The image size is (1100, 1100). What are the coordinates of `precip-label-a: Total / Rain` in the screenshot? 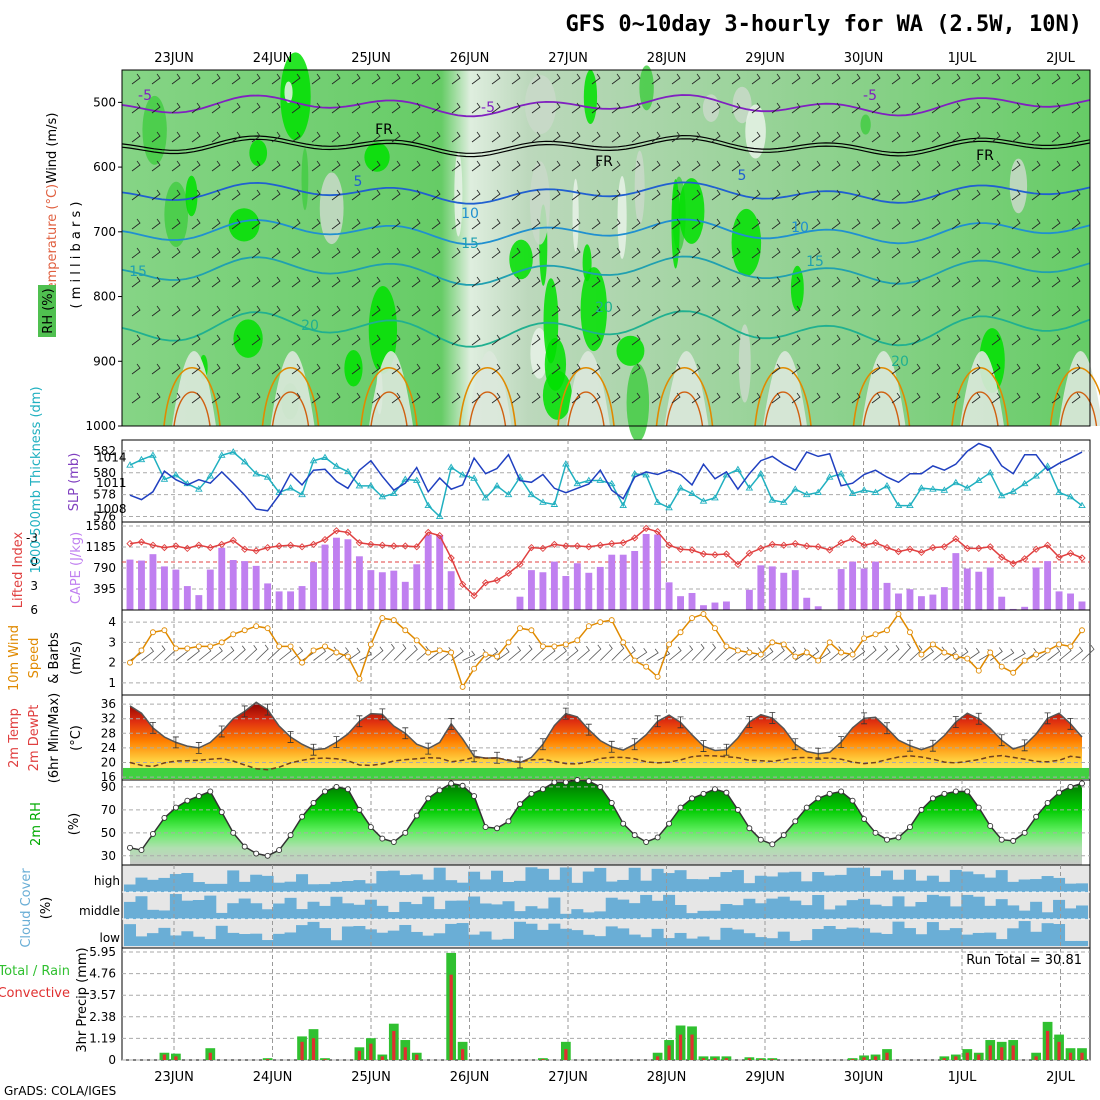 It's located at (35, 971).